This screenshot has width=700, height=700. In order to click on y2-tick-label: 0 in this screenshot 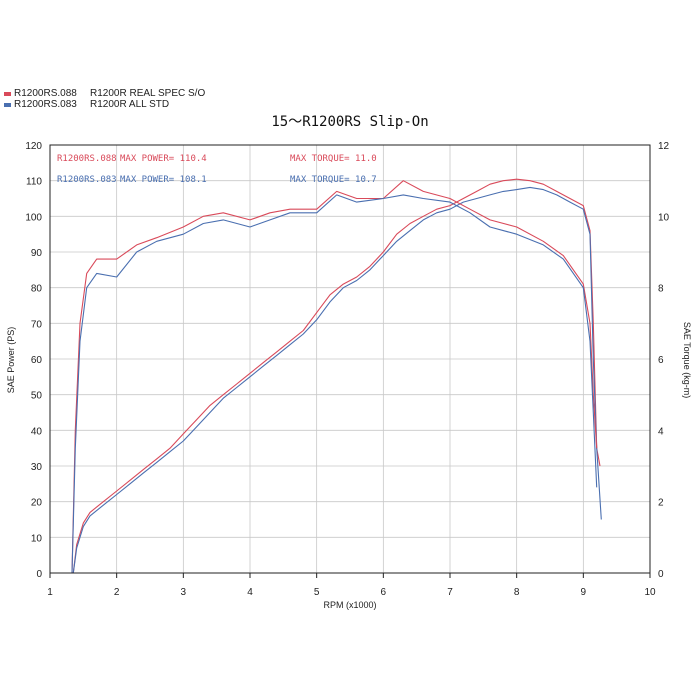, I will do `click(661, 574)`.